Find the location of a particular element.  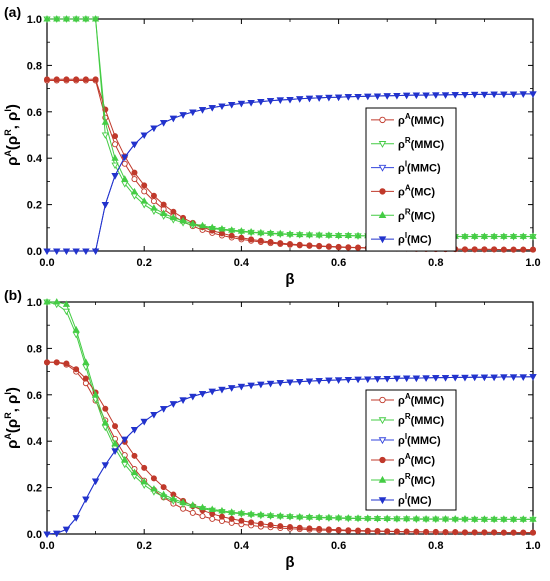

panel-b-x-axis-label: β is located at coordinates (289, 562).